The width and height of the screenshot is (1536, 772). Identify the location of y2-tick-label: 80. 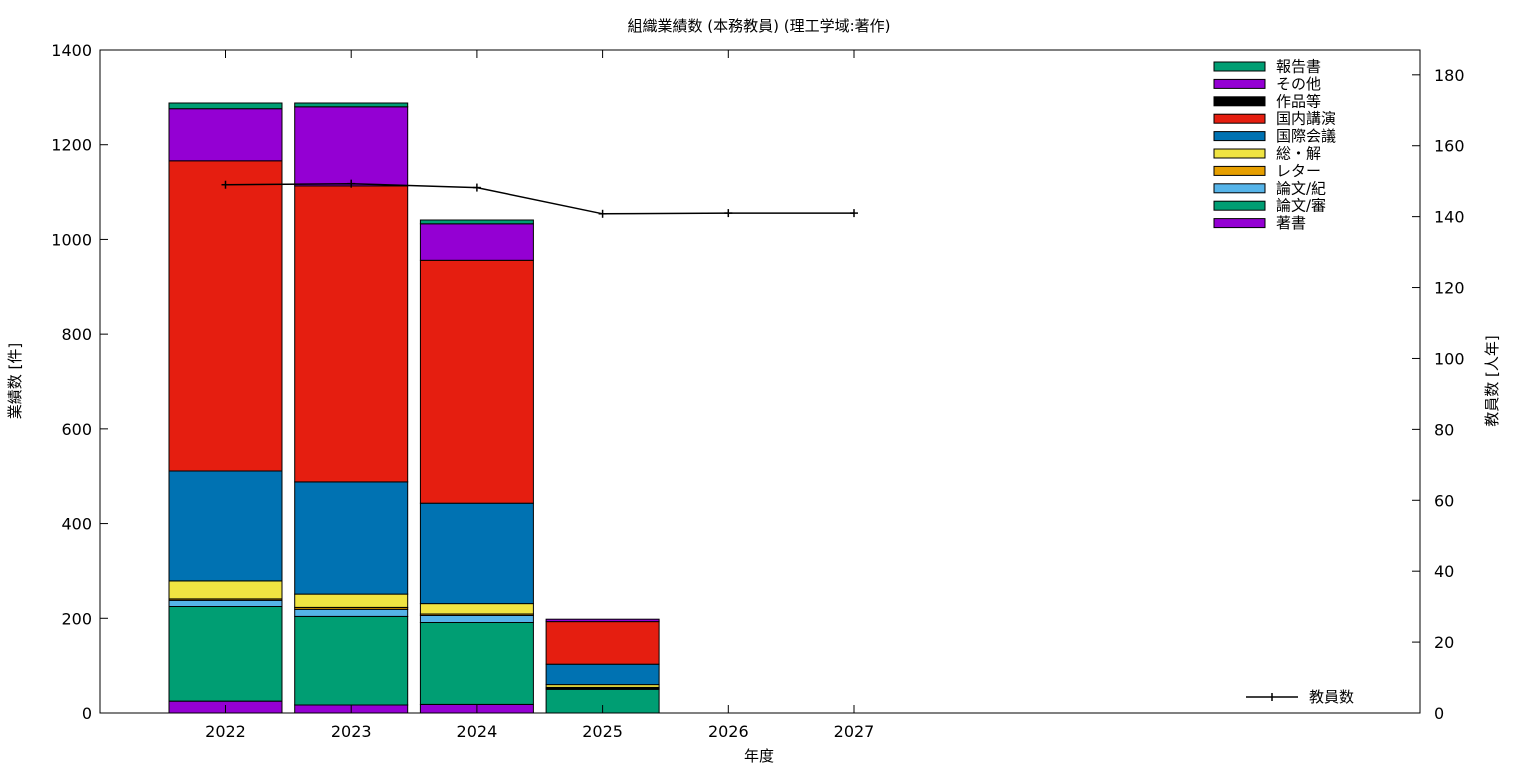
(1444, 429).